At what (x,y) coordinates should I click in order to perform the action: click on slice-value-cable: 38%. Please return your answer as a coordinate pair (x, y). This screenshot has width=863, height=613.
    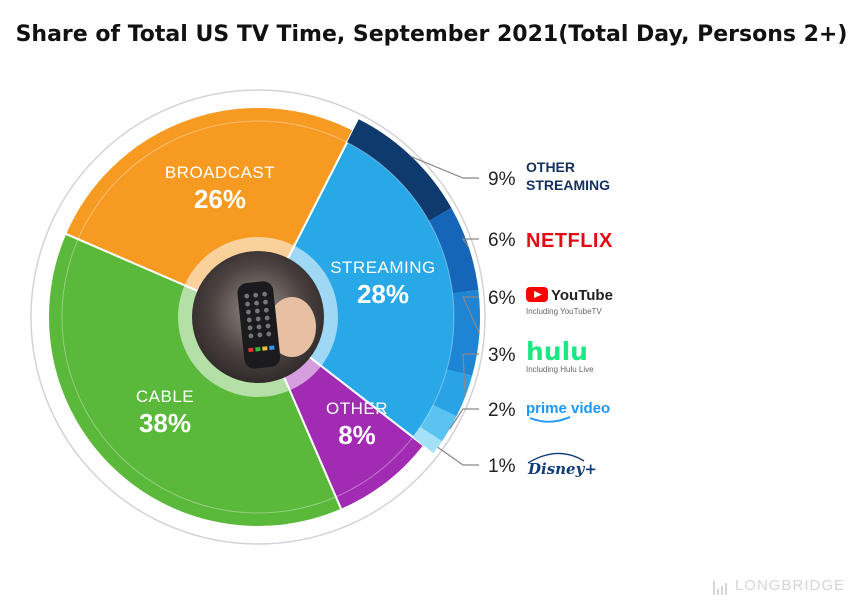
    Looking at the image, I should click on (165, 423).